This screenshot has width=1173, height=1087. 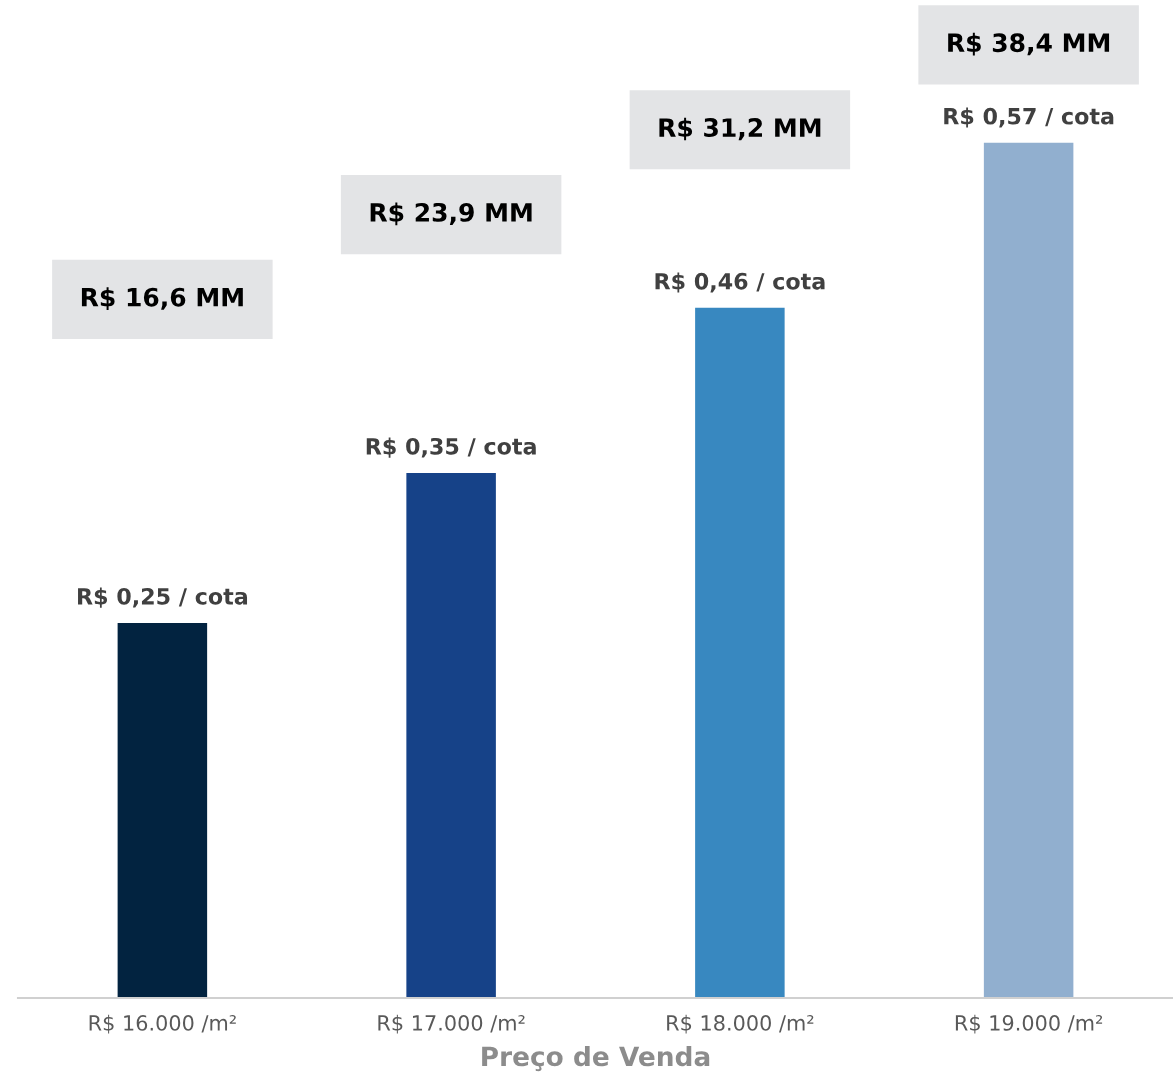 I want to click on data-label: R$ 0,46 / cota, so click(x=740, y=282).